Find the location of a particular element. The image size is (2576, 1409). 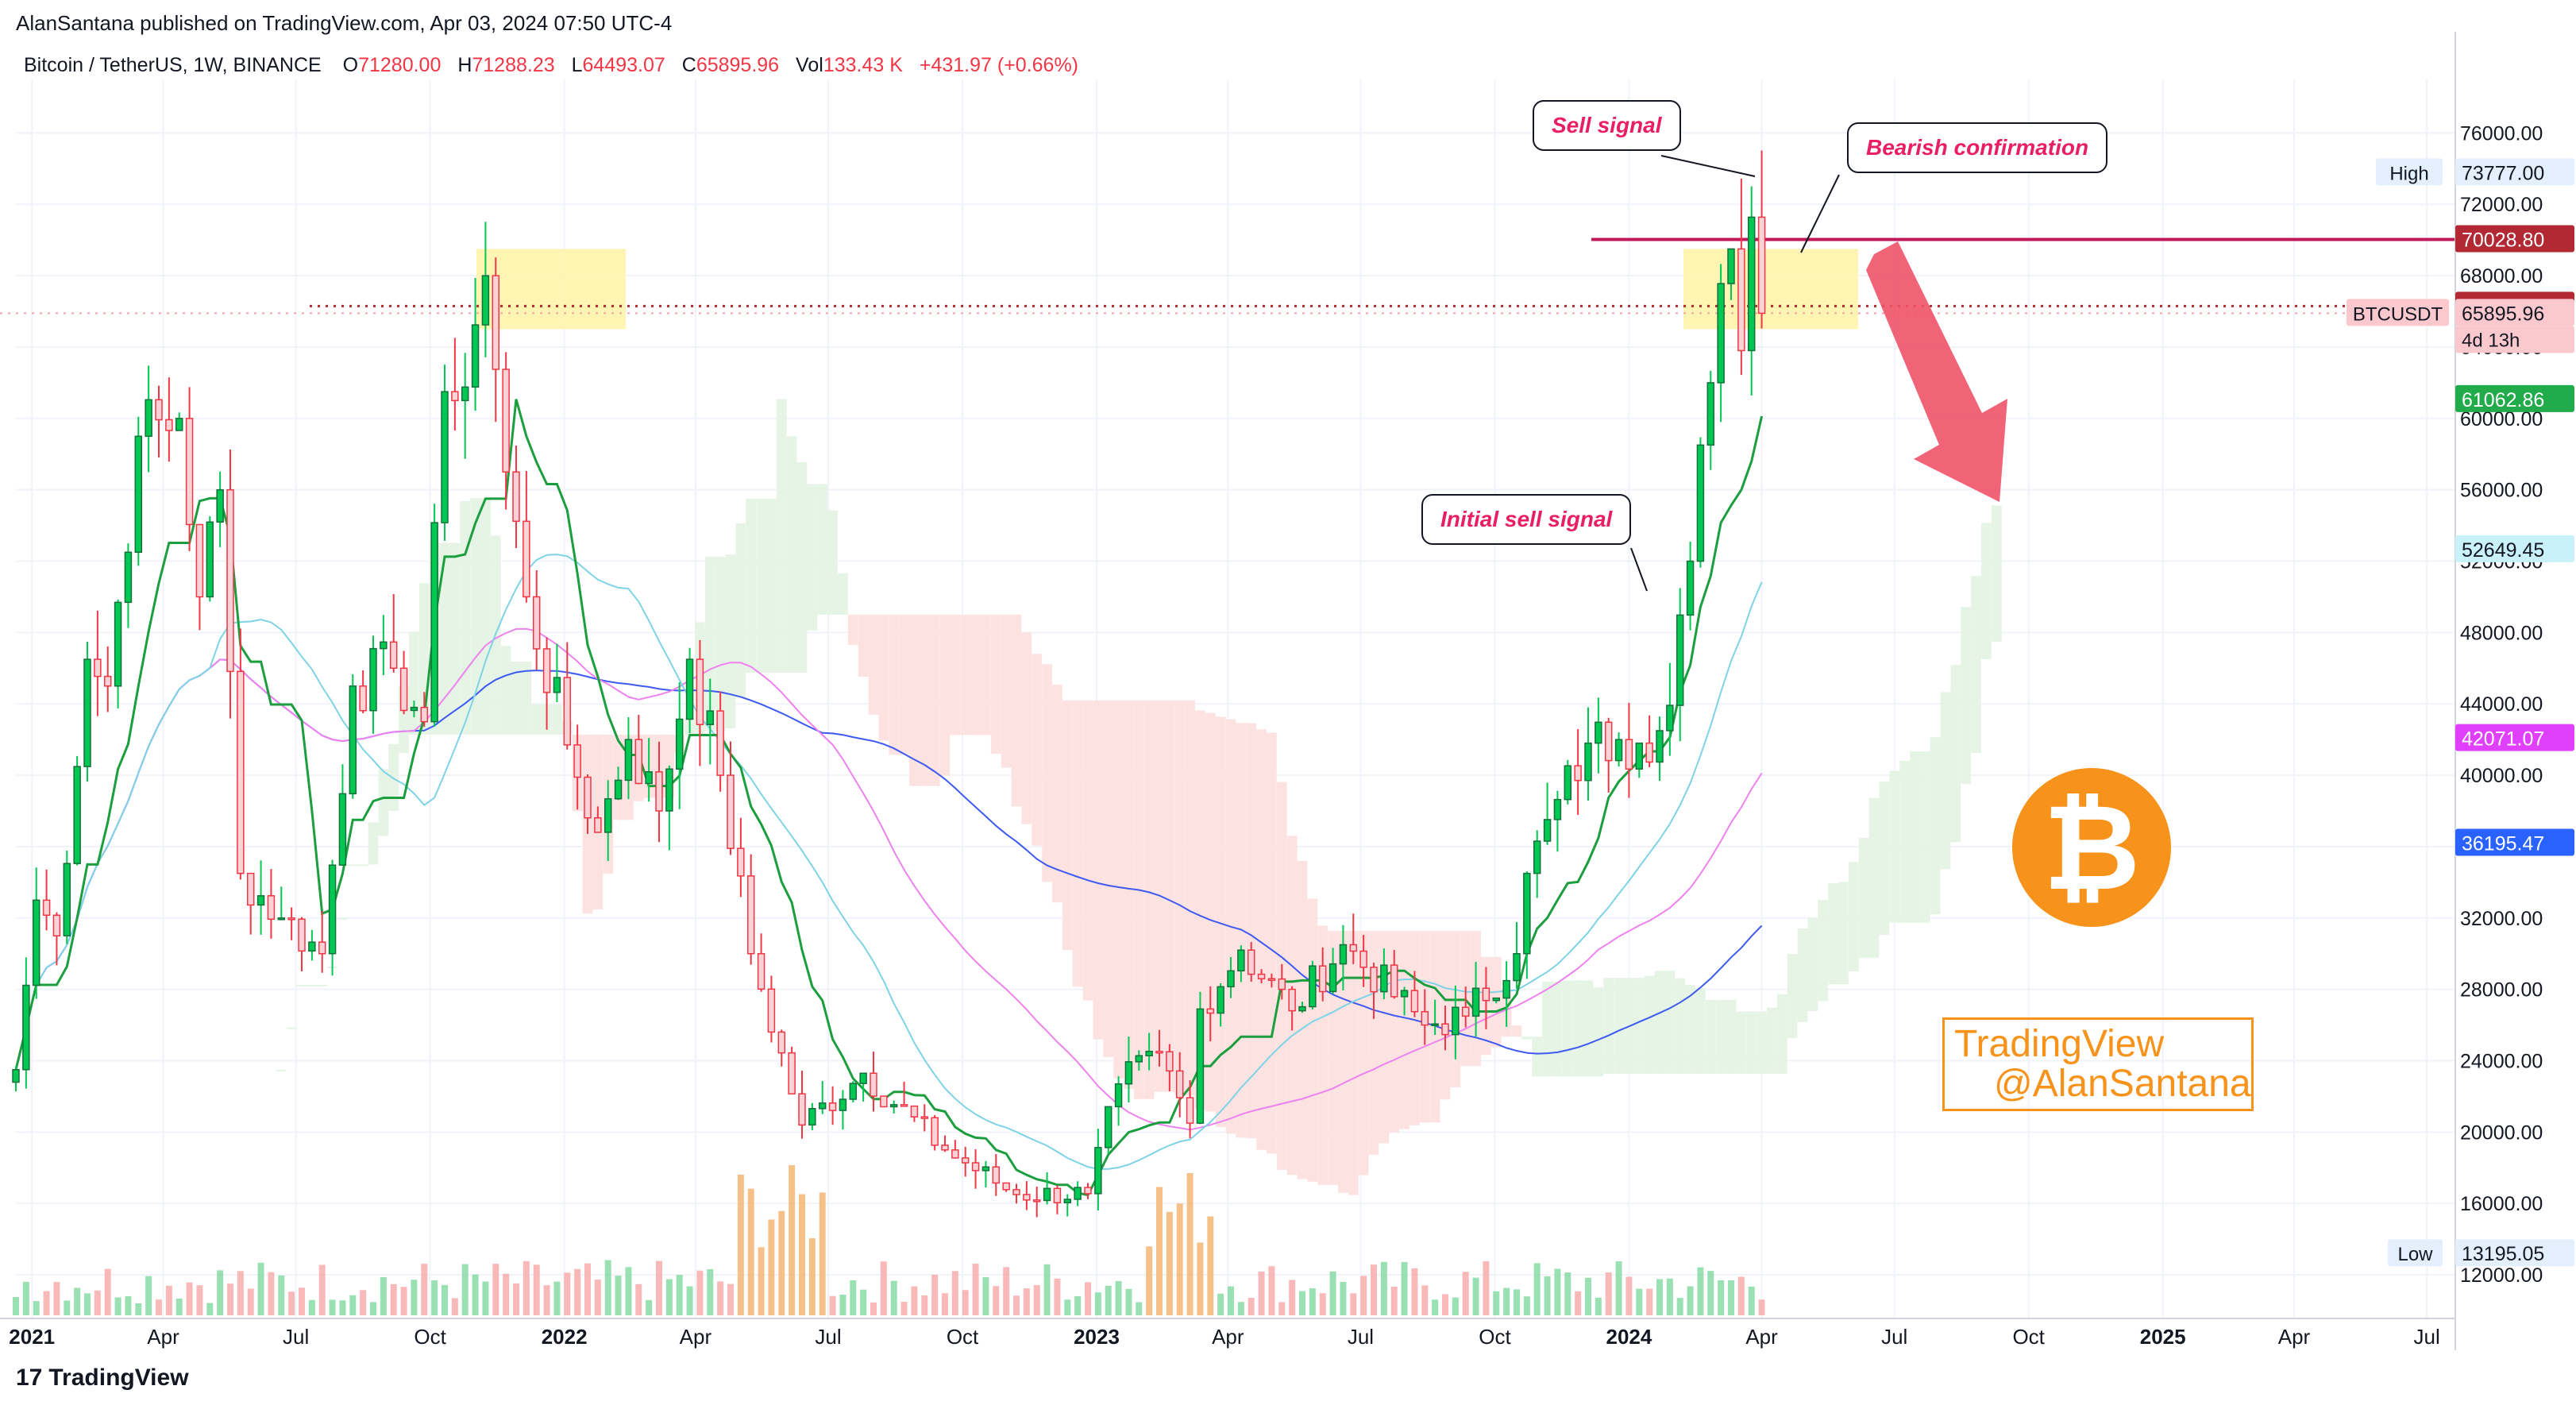

price-tag-value: 42071.07 is located at coordinates (2503, 739).